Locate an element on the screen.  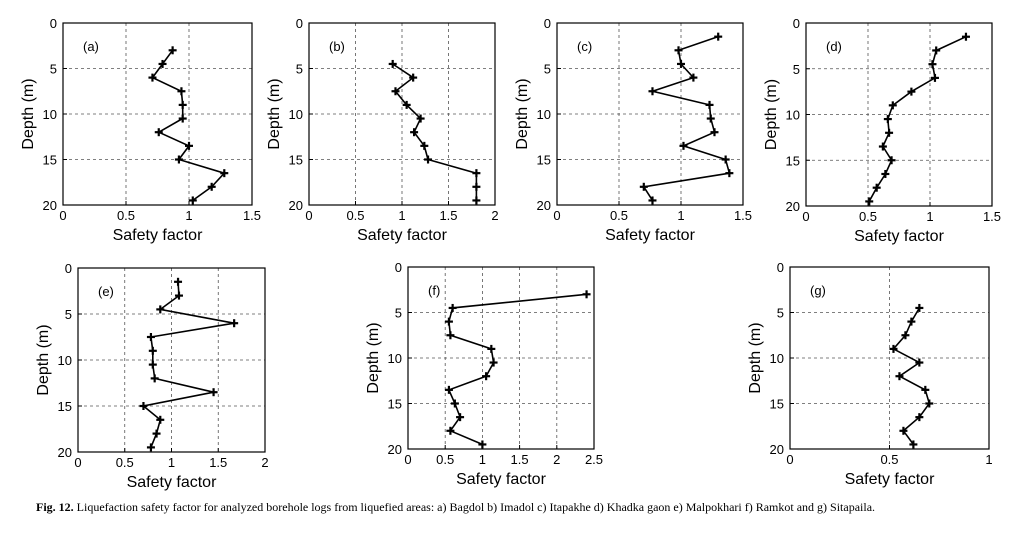
panel-label: (f) is located at coordinates (434, 290).